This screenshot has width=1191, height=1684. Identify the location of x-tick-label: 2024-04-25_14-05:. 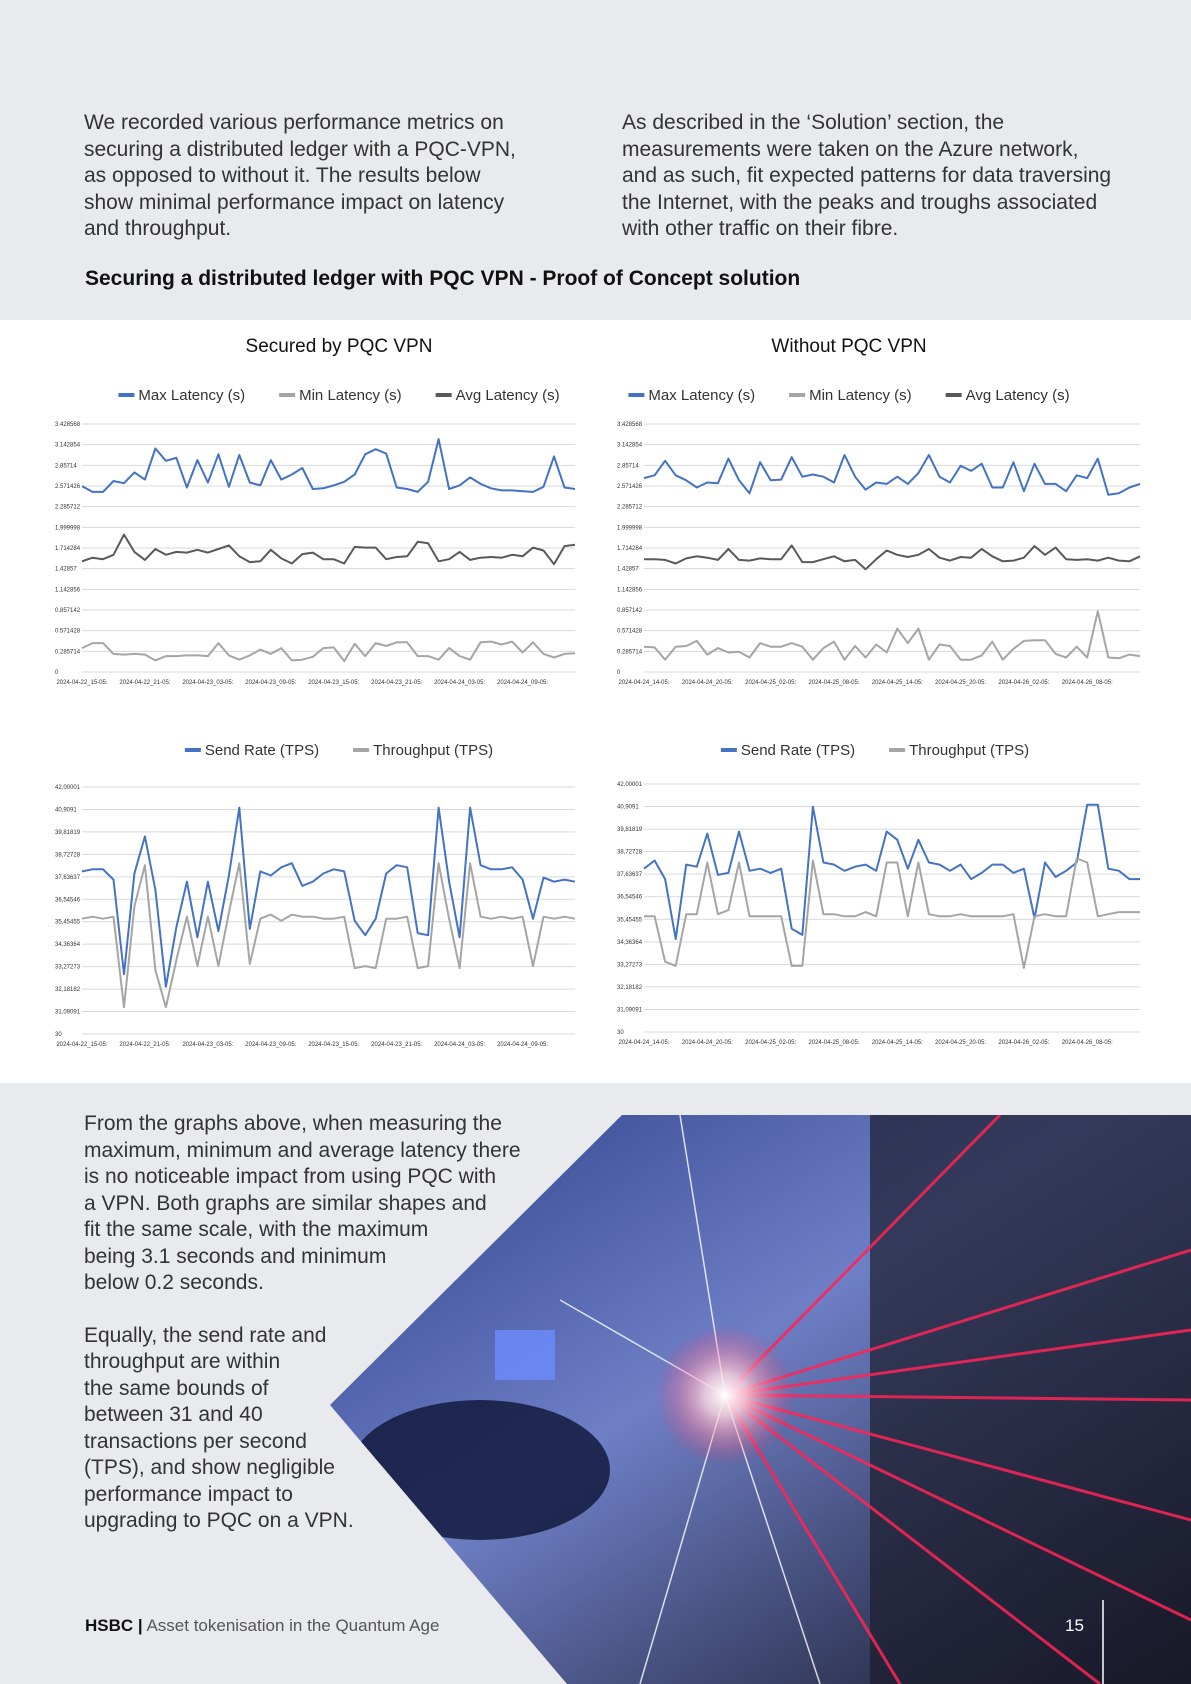
(897, 683).